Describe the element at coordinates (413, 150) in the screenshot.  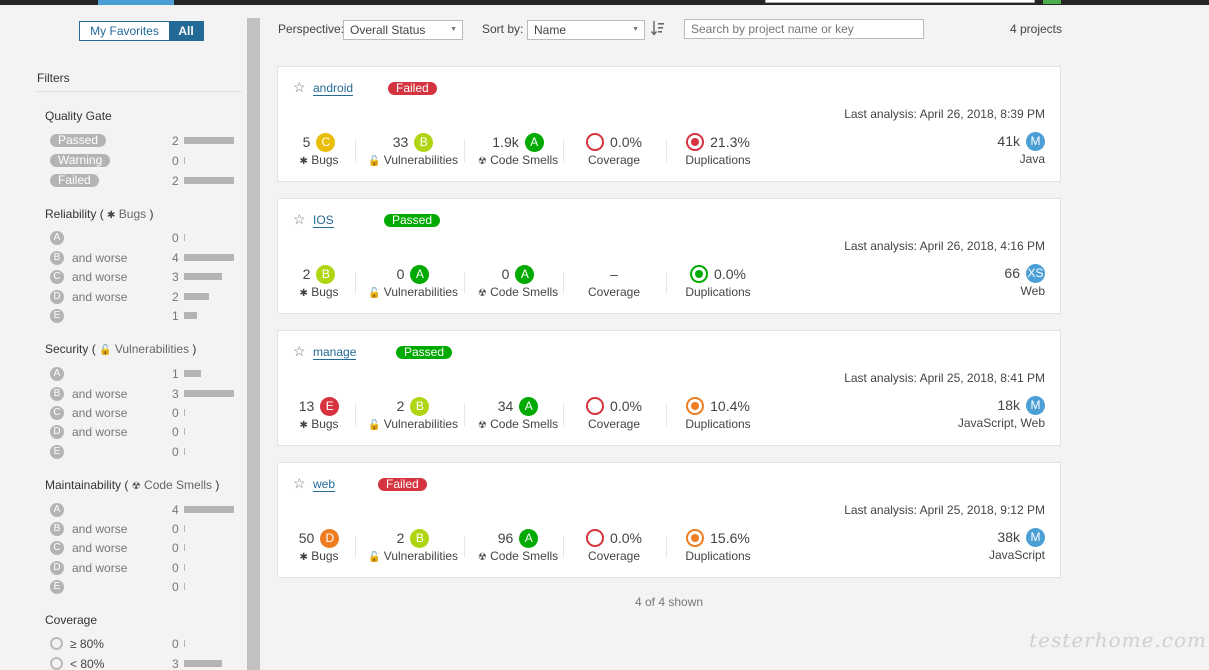
I see `vulnerabilities-measure: 33 B 🔓 Vulnerabilities` at that location.